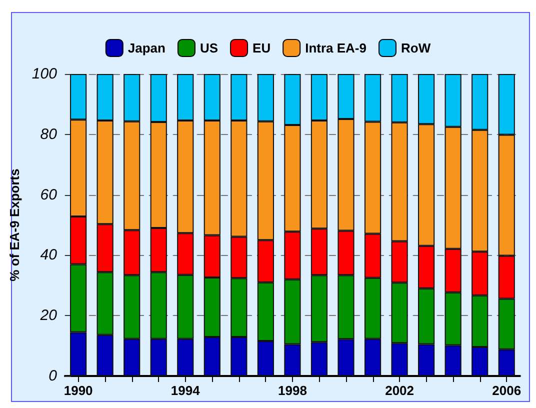  Describe the element at coordinates (416, 48) in the screenshot. I see `legend-label: RoW` at that location.